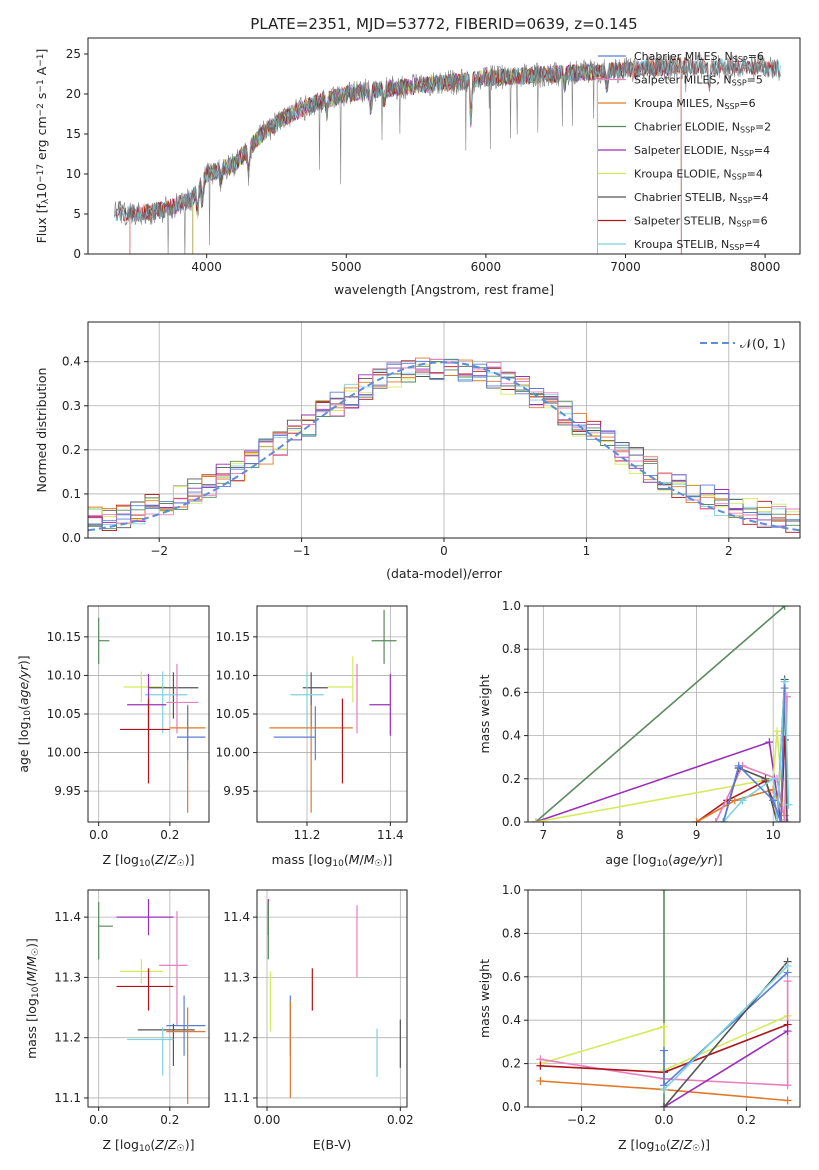 The height and width of the screenshot is (1170, 819). What do you see at coordinates (346, 267) in the screenshot?
I see `x-tick-label: 5000` at bounding box center [346, 267].